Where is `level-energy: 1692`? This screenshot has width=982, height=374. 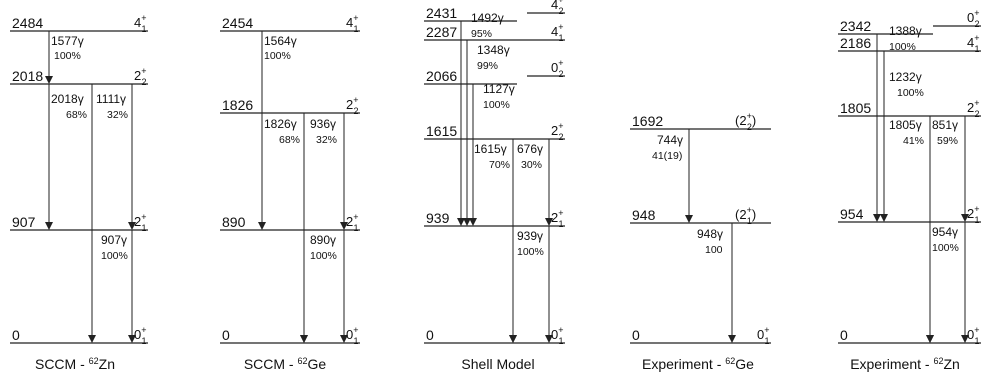
level-energy: 1692 is located at coordinates (647, 121).